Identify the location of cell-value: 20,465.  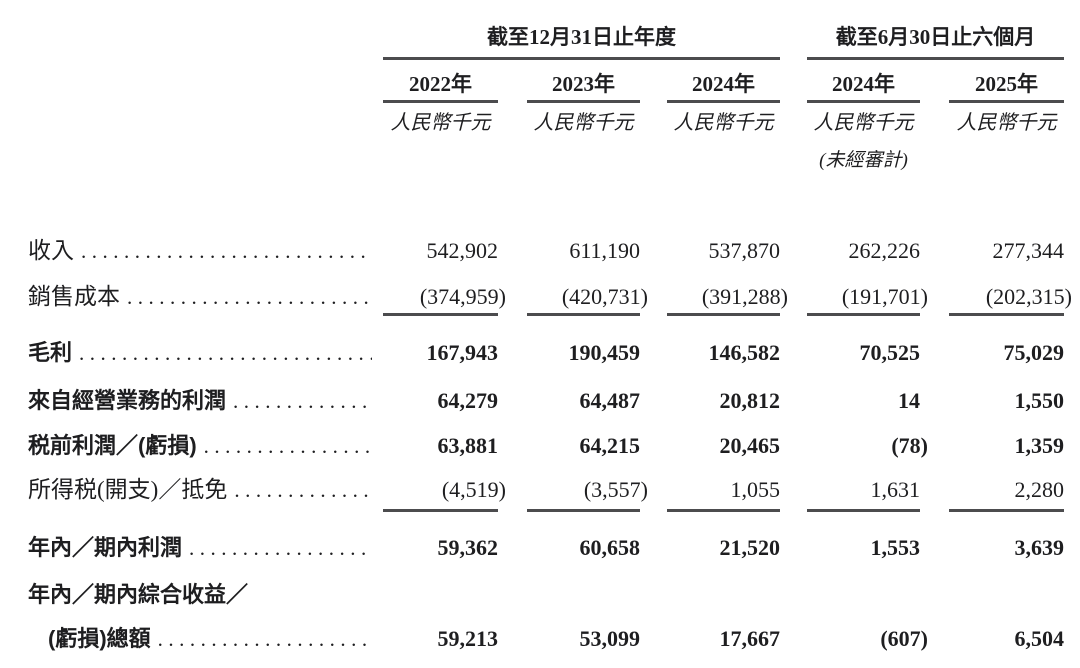
(750, 445).